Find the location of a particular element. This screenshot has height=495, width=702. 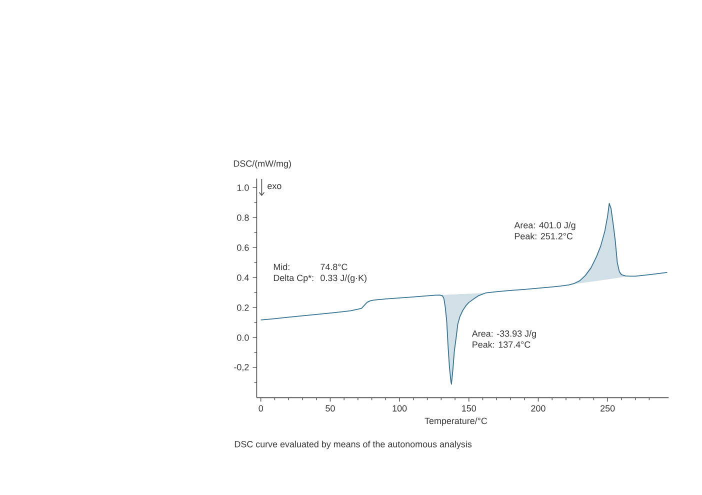

annotation: 74.8°C is located at coordinates (334, 267).